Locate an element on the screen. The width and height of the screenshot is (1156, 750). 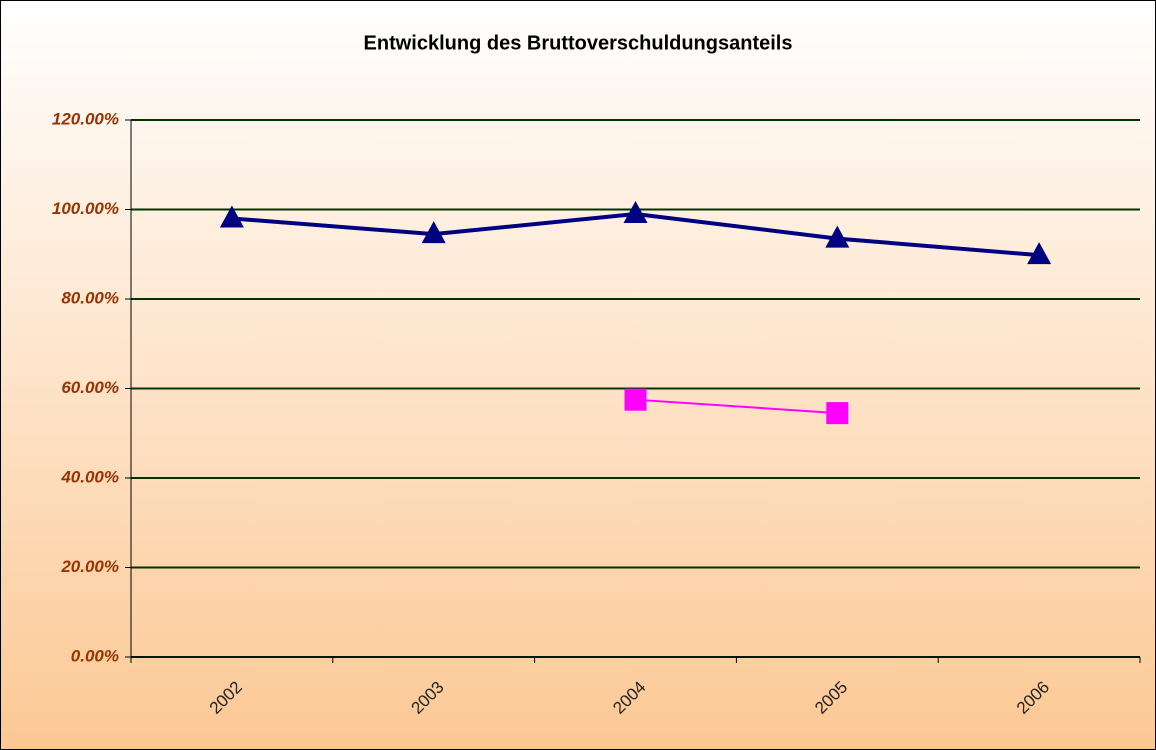
y-tick-label: 100.00% is located at coordinates (85, 208).